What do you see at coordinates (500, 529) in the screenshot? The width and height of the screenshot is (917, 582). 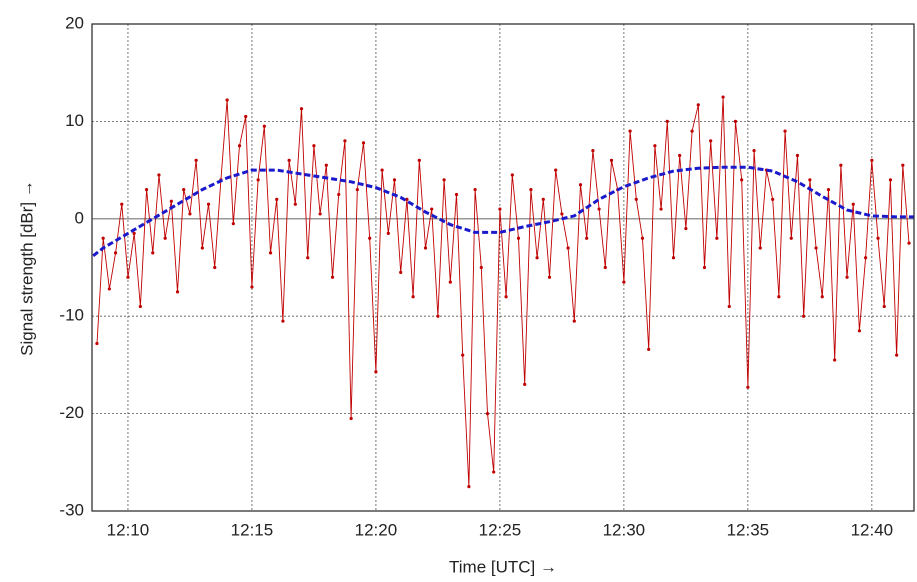 I see `x-tick-label: 12:25` at bounding box center [500, 529].